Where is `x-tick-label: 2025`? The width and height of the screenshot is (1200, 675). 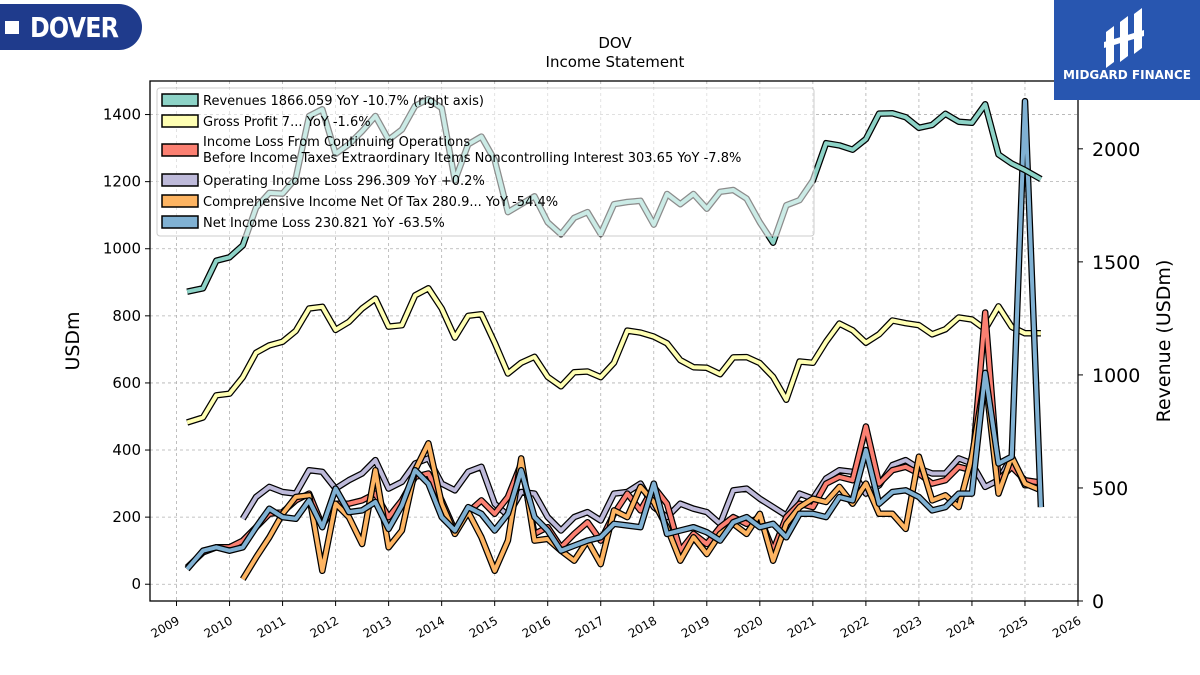
x-tick-label: 2025 is located at coordinates (1013, 626).